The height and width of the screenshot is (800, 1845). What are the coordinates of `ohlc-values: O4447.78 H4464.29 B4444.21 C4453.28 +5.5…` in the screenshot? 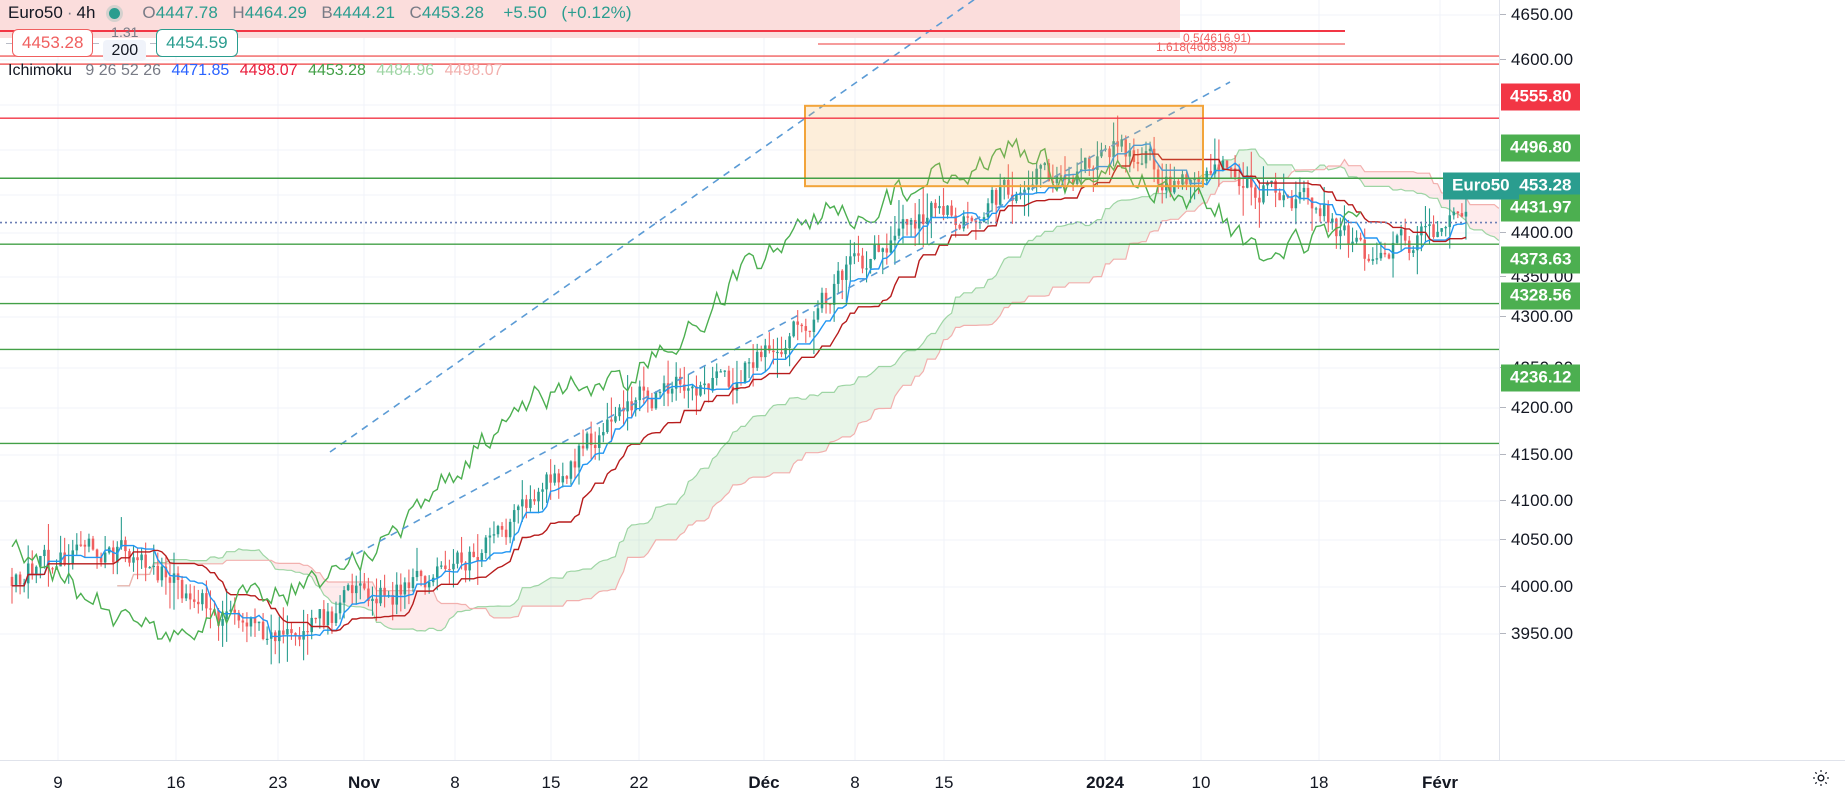 It's located at (386, 13).